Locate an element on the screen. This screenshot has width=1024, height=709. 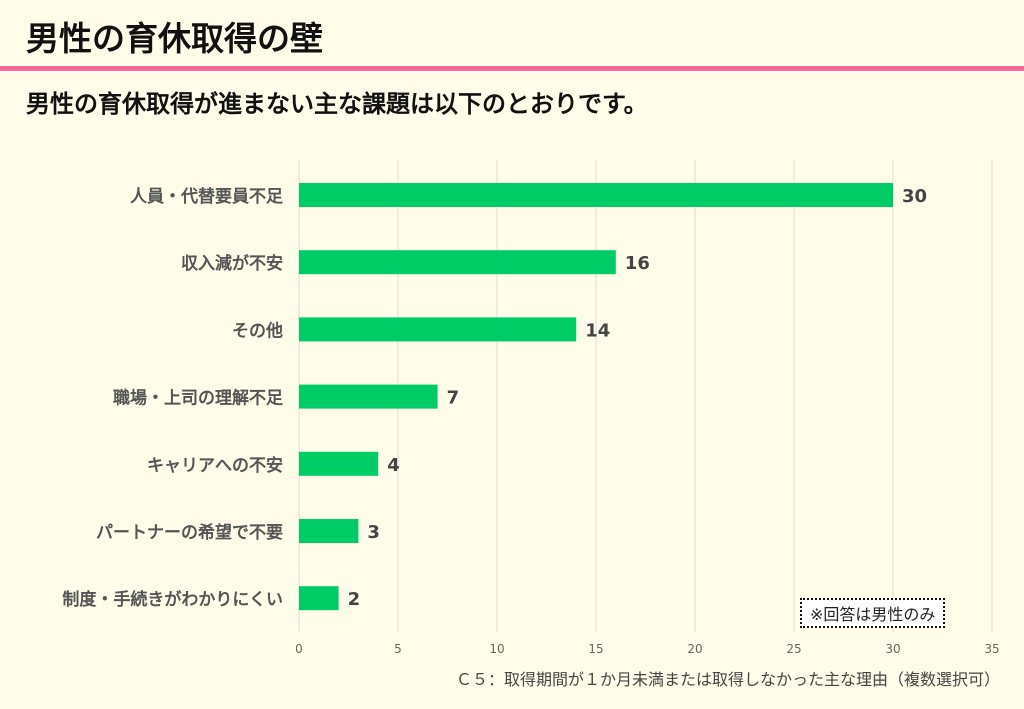
data-label: 14 is located at coordinates (597, 330).